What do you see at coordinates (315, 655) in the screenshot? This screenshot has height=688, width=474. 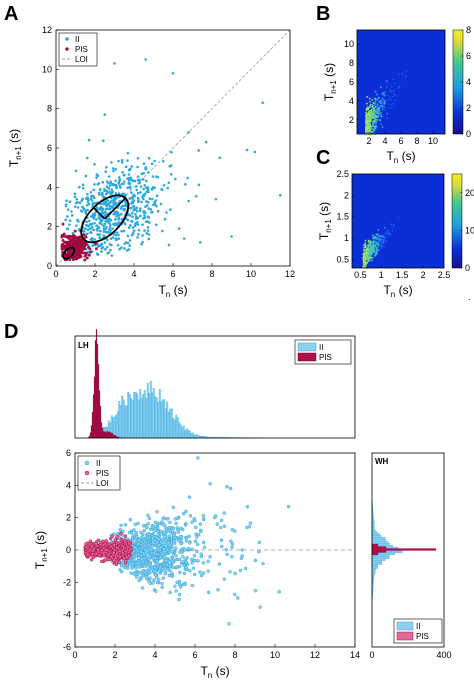 I see `x-tick-label: 12` at bounding box center [315, 655].